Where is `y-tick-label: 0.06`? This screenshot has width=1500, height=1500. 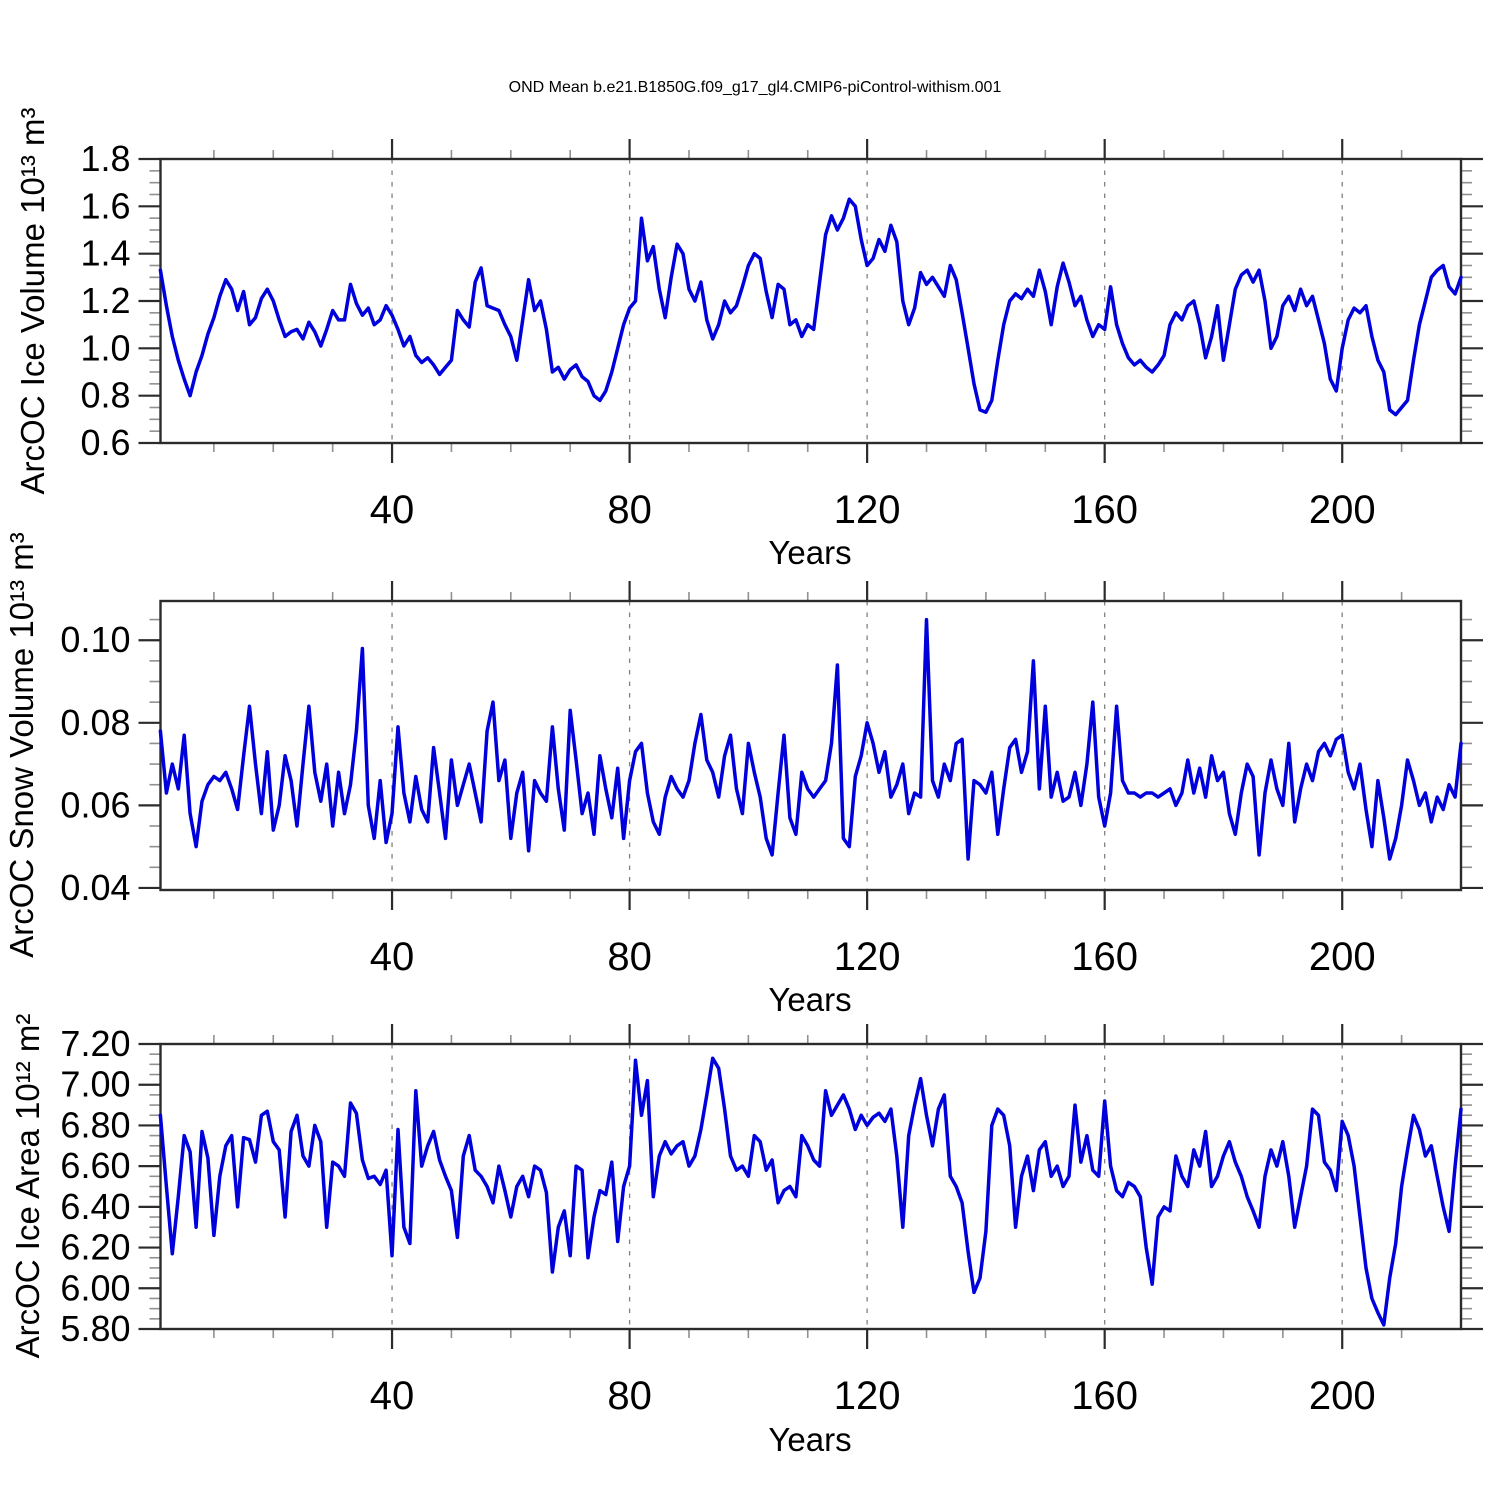
y-tick-label: 0.06 is located at coordinates (95, 804).